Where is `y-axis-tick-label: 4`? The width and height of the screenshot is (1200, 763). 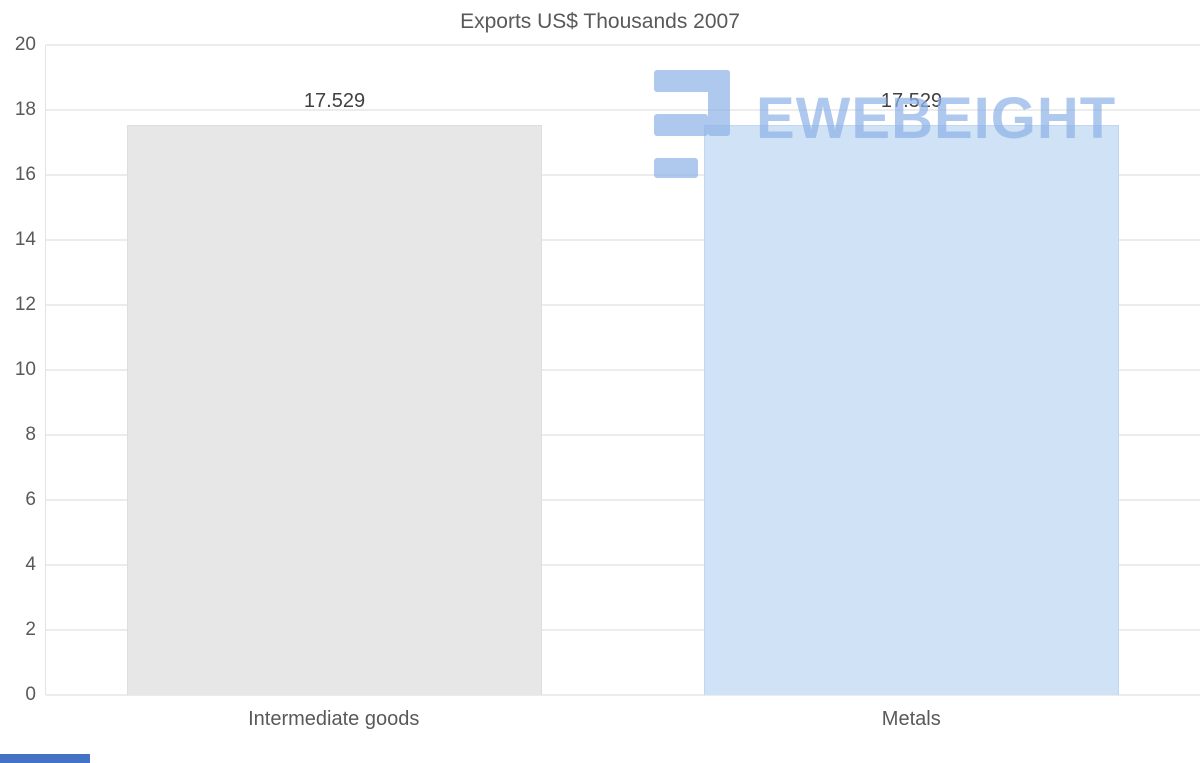 y-axis-tick-label: 4 is located at coordinates (30, 564).